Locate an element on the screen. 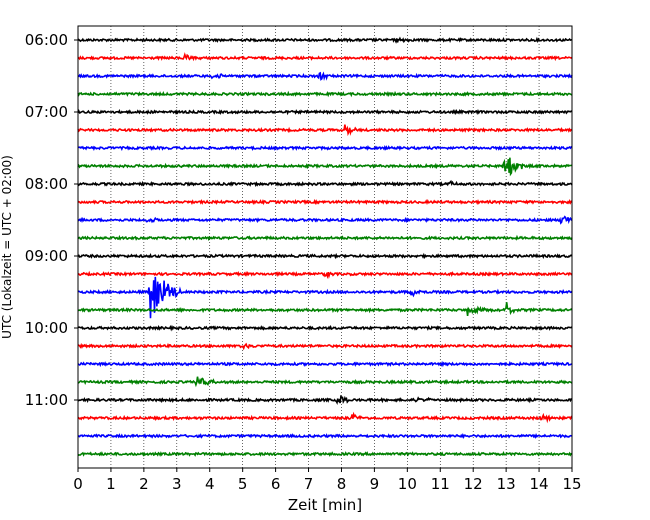 This screenshot has height=520, width=650. x-tick-label: 13 is located at coordinates (506, 484).